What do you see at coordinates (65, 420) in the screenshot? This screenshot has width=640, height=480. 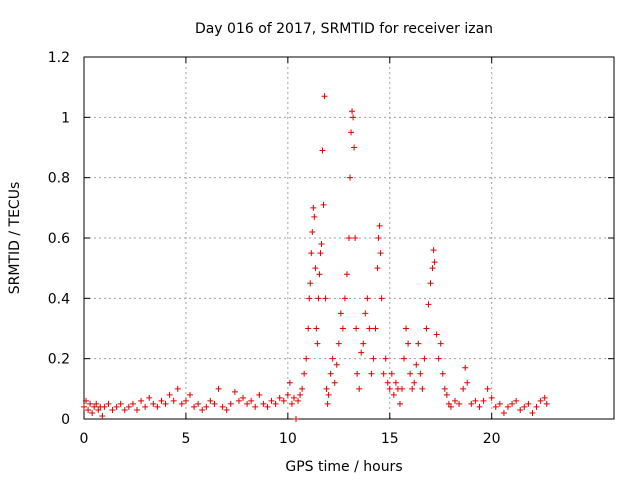 I see `y-tick-label: 0` at bounding box center [65, 420].